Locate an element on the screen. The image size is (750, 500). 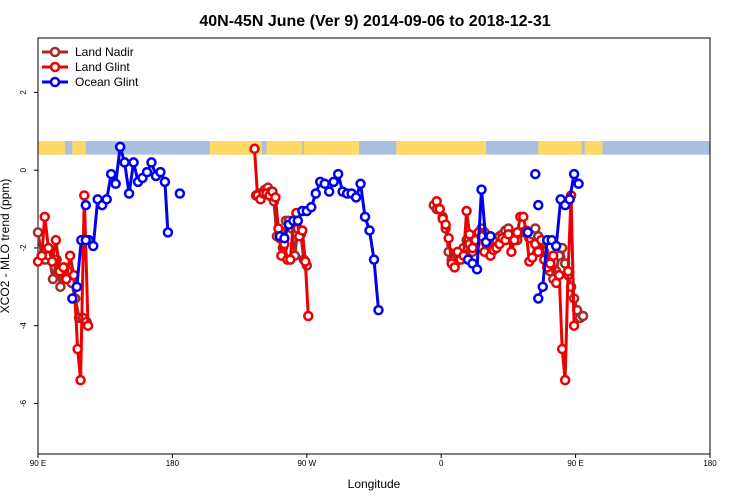
legend-label: Land Glint is located at coordinates (102, 67).